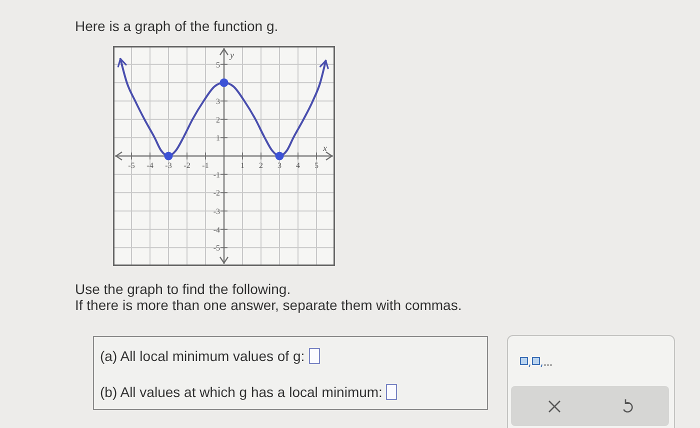 The image size is (700, 428). What do you see at coordinates (183, 289) in the screenshot?
I see `text: Use the graph to find the following.` at bounding box center [183, 289].